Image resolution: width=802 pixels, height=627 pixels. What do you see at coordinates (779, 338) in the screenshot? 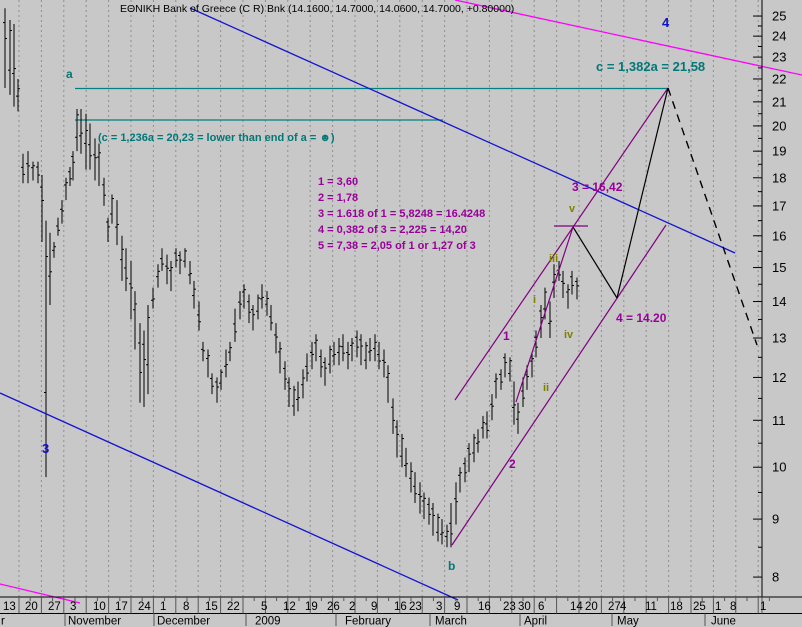
I see `y-tick-label: 13` at bounding box center [779, 338].